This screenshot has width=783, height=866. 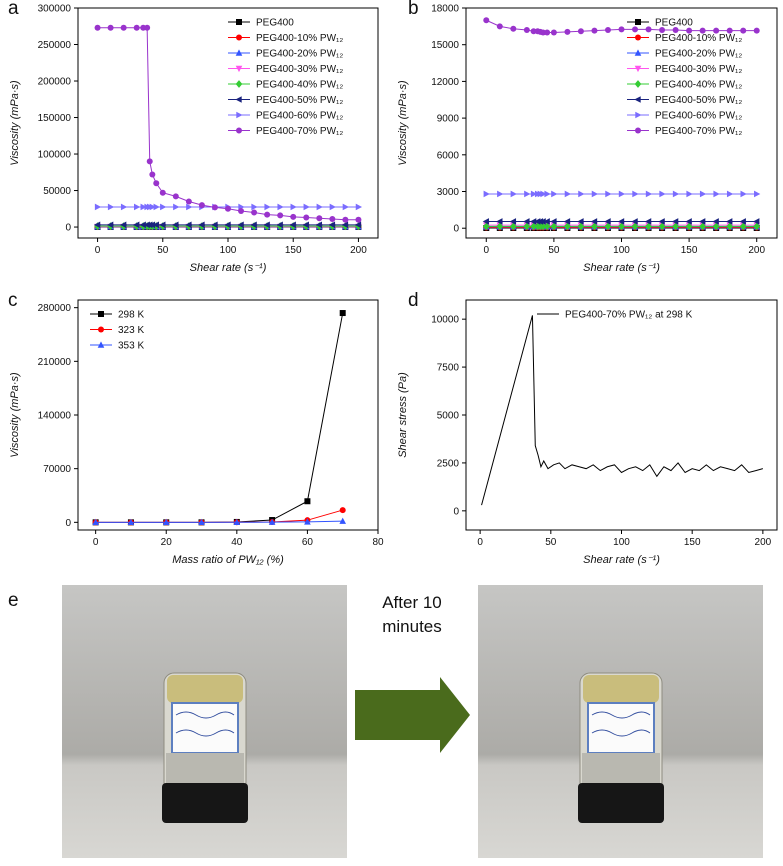 I want to click on x-tick-label: 200, so click(x=358, y=250).